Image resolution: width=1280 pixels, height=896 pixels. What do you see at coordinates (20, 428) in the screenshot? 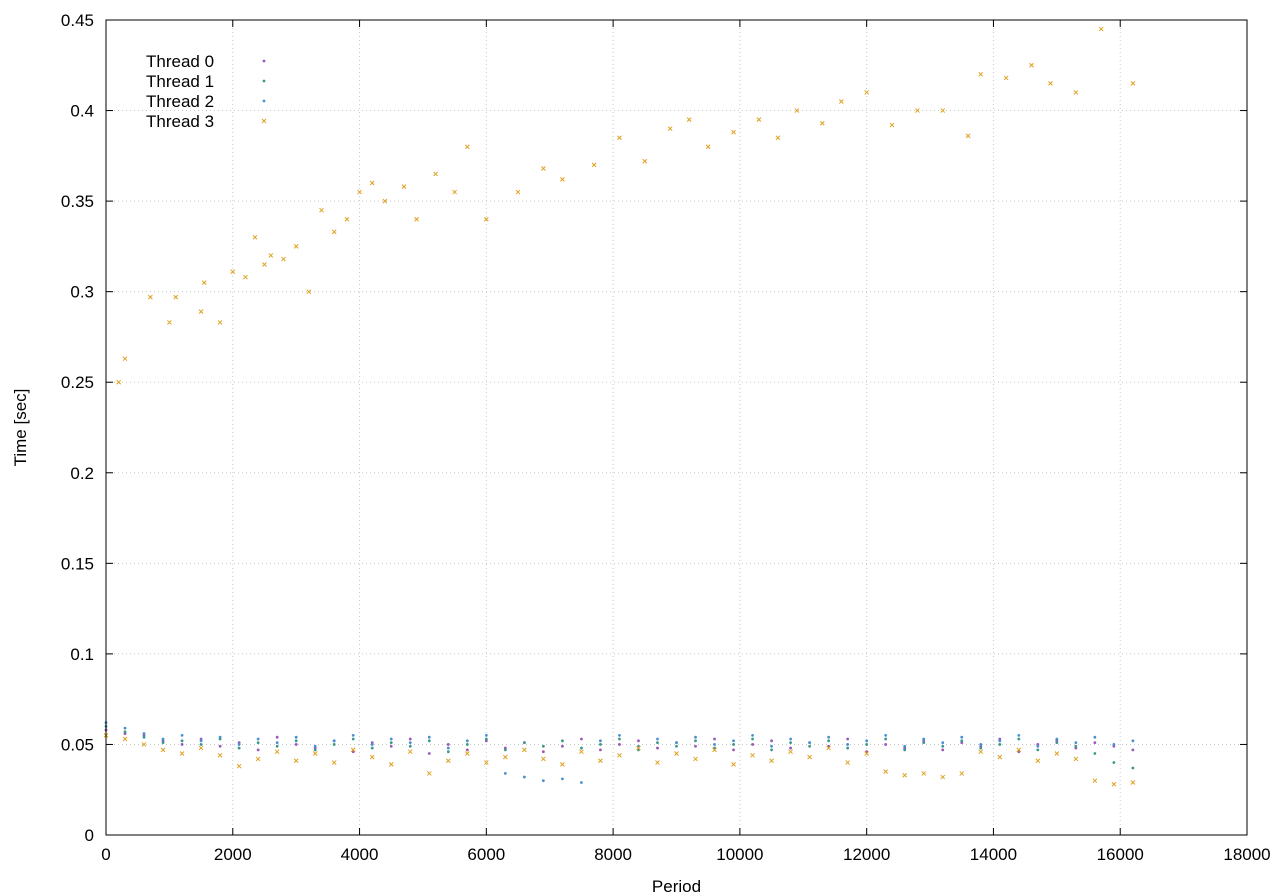
I see `y-axis-label: Time [sec]` at bounding box center [20, 428].